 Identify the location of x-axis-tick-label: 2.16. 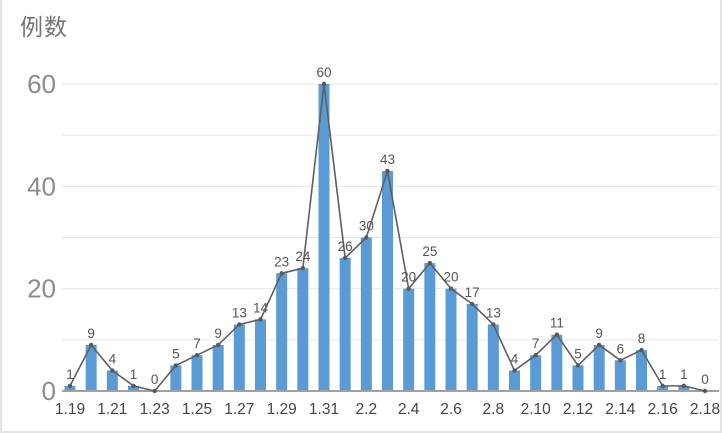
(663, 409).